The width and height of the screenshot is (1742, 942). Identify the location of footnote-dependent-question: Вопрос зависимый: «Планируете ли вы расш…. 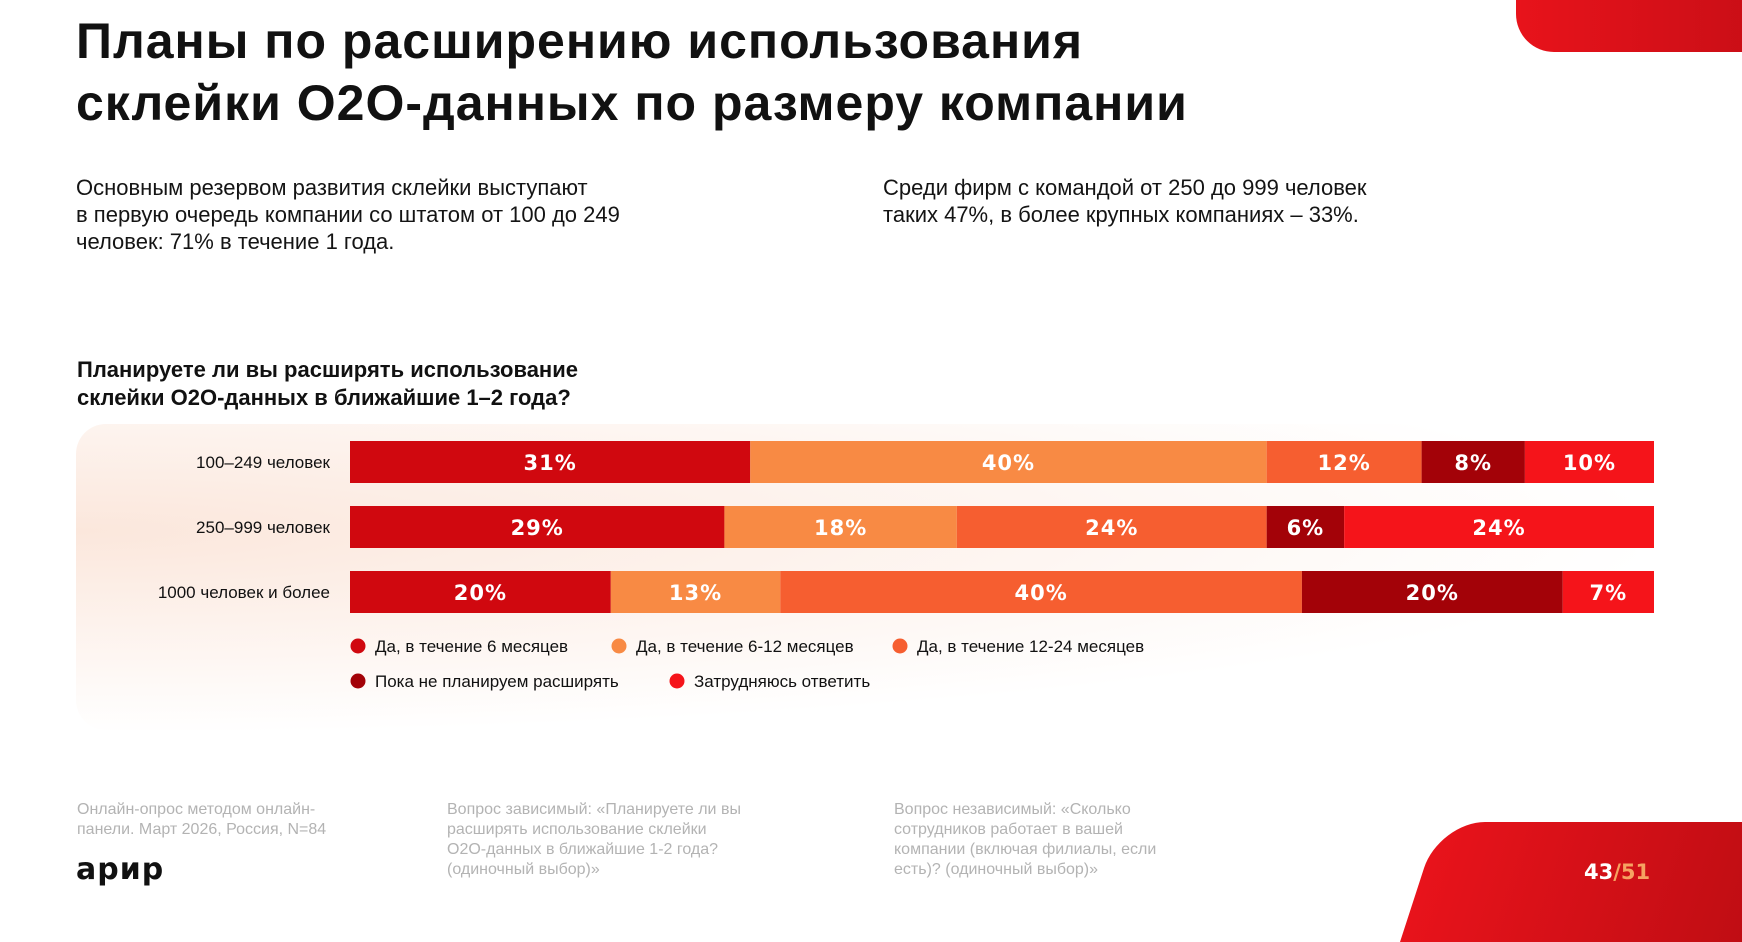
(617, 840).